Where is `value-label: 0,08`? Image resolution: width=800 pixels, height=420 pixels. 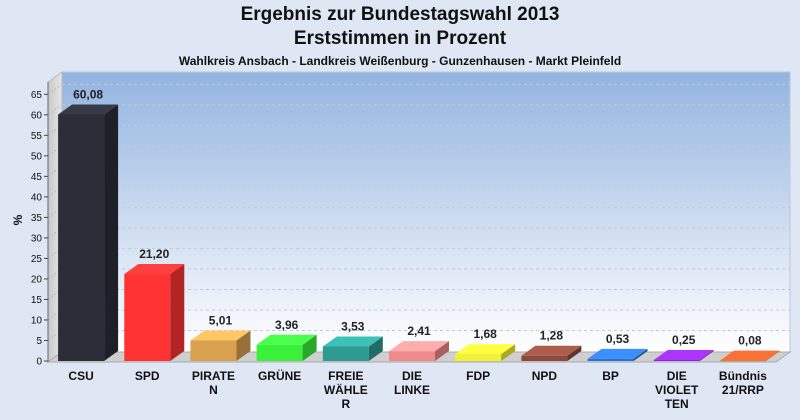
value-label: 0,08 is located at coordinates (750, 341).